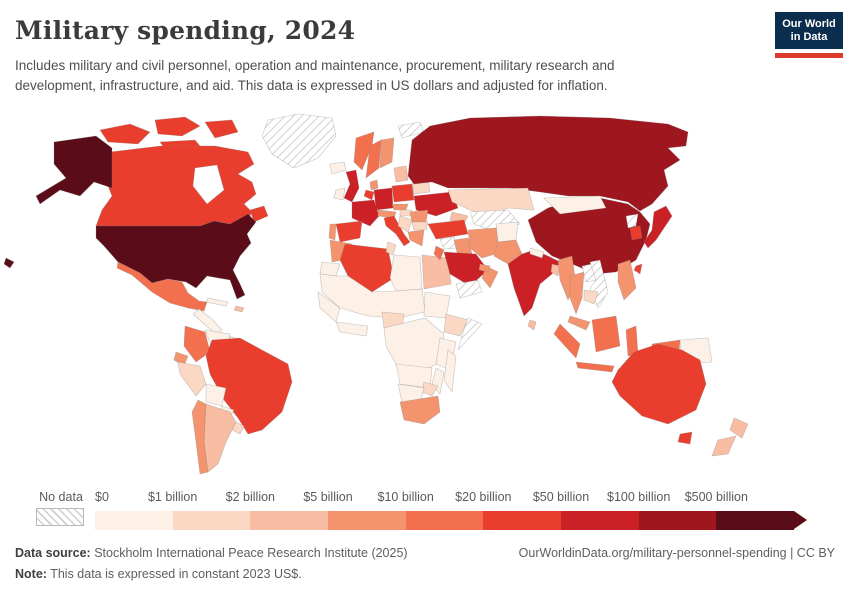 The width and height of the screenshot is (850, 600). What do you see at coordinates (507, 232) in the screenshot?
I see `country-afghanistan` at bounding box center [507, 232].